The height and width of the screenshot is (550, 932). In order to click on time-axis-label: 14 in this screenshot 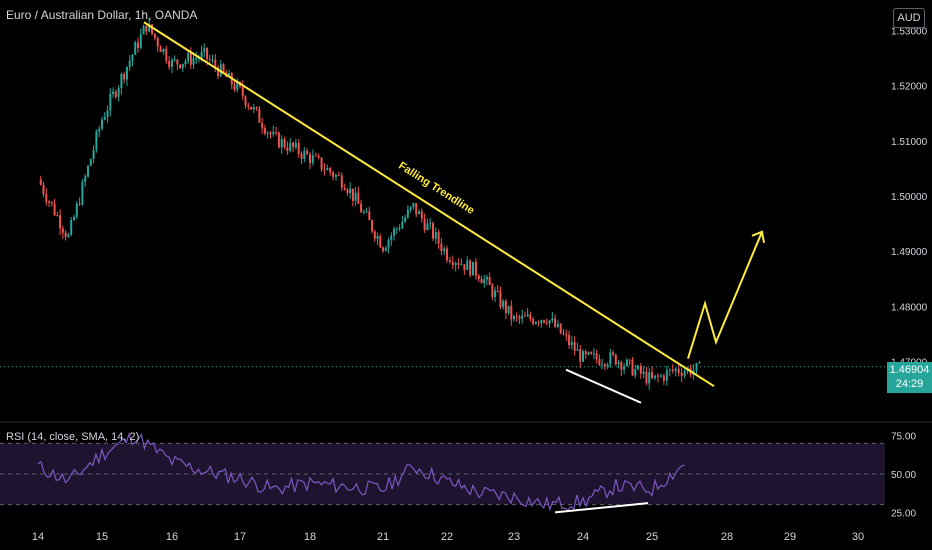, I will do `click(38, 537)`.